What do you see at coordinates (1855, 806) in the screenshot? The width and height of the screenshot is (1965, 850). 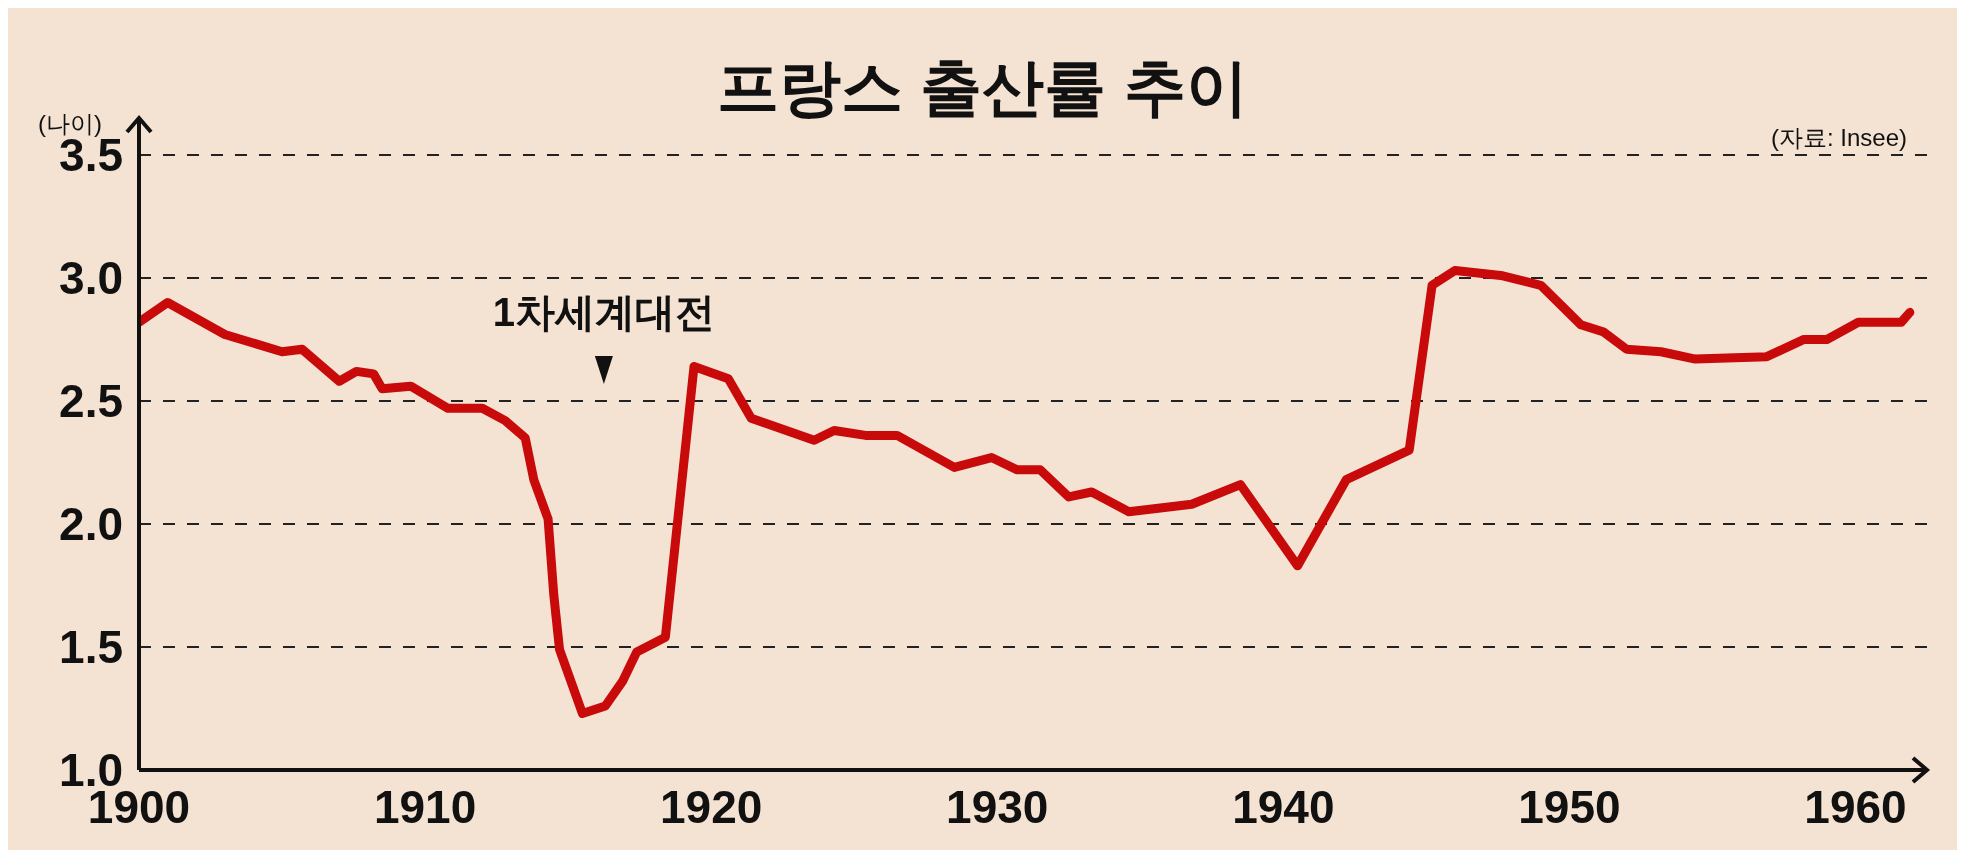 I see `x-tick-label: 1960` at bounding box center [1855, 806].